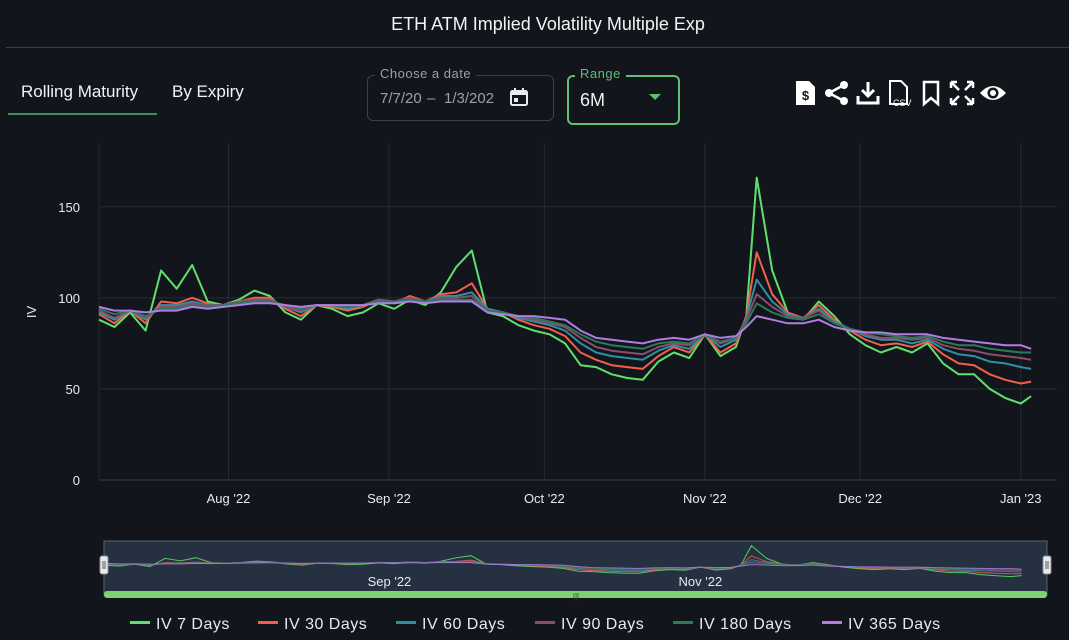  I want to click on tab-by-expiry: By Expiry, so click(208, 91).